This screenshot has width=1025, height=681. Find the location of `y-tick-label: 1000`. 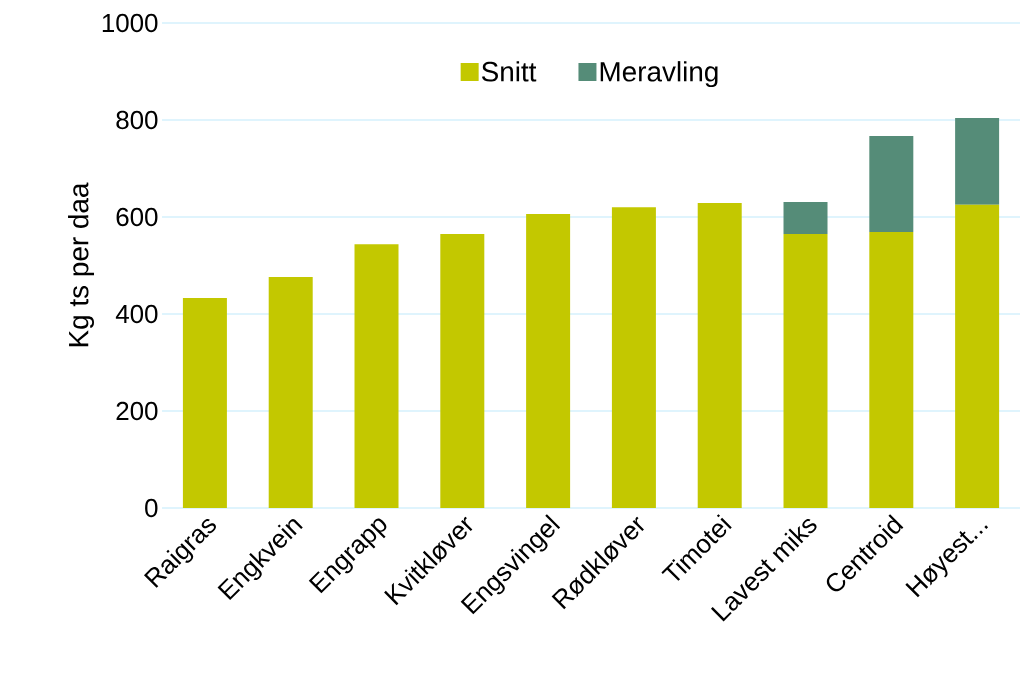

y-tick-label: 1000 is located at coordinates (130, 23).